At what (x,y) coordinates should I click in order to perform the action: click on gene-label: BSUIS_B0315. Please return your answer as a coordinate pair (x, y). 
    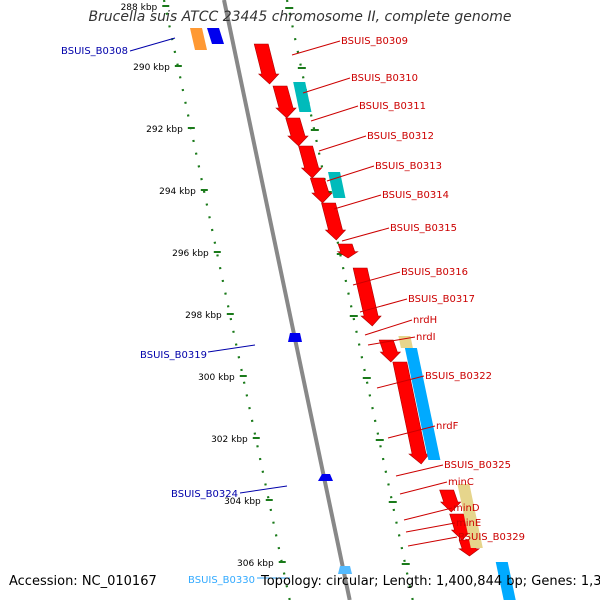
    Looking at the image, I should click on (423, 228).